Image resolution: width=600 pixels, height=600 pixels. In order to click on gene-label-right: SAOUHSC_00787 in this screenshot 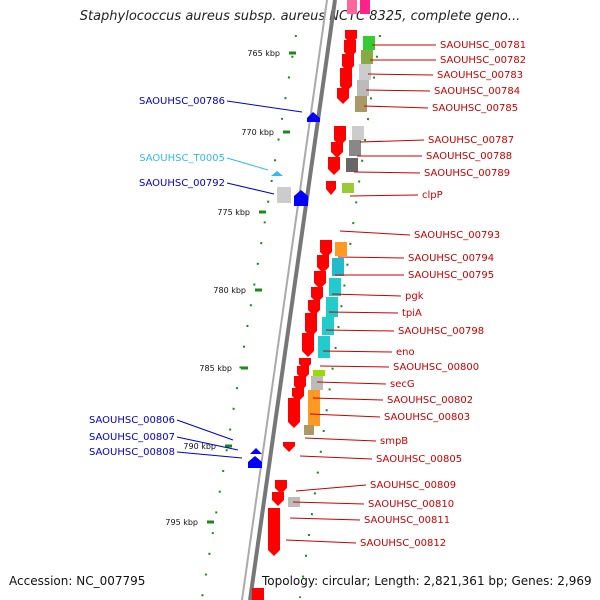, I will do `click(471, 140)`.